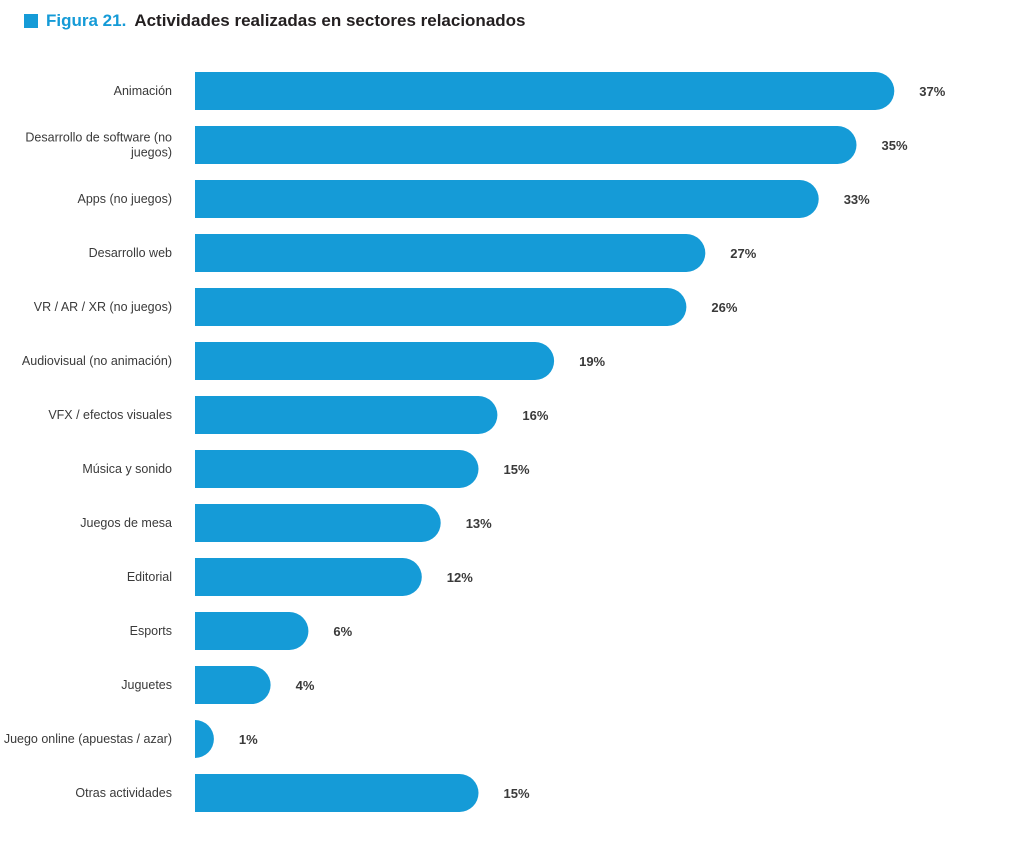  Describe the element at coordinates (146, 685) in the screenshot. I see `category-label: Juguetes` at that location.